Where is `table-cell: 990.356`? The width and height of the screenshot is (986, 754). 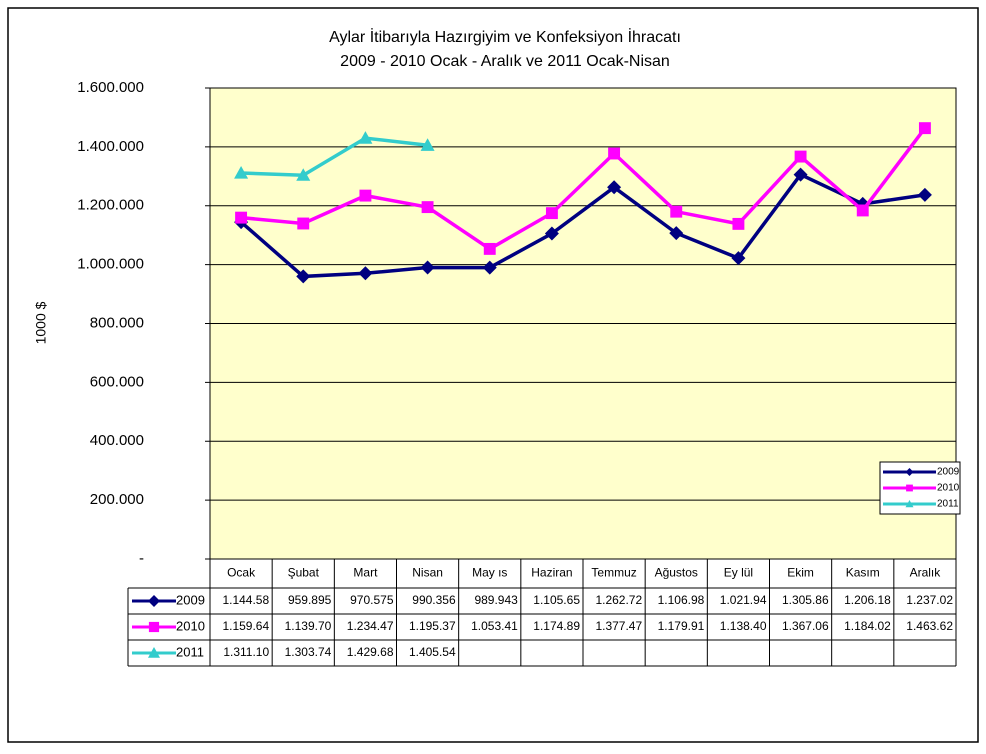
table-cell: 990.356 is located at coordinates (434, 600).